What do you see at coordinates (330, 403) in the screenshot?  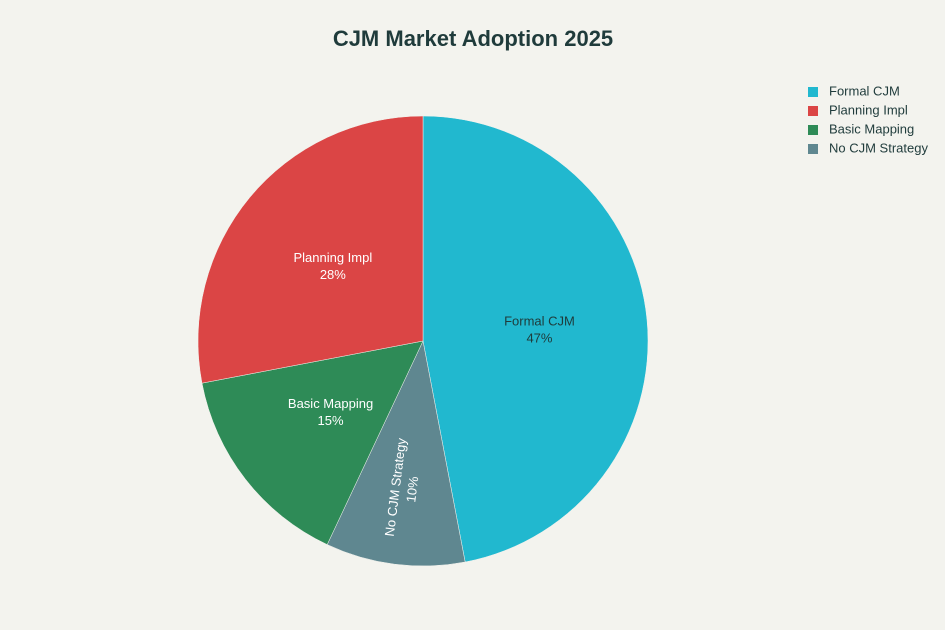 I see `slice-label-name: Basic Mapping` at bounding box center [330, 403].